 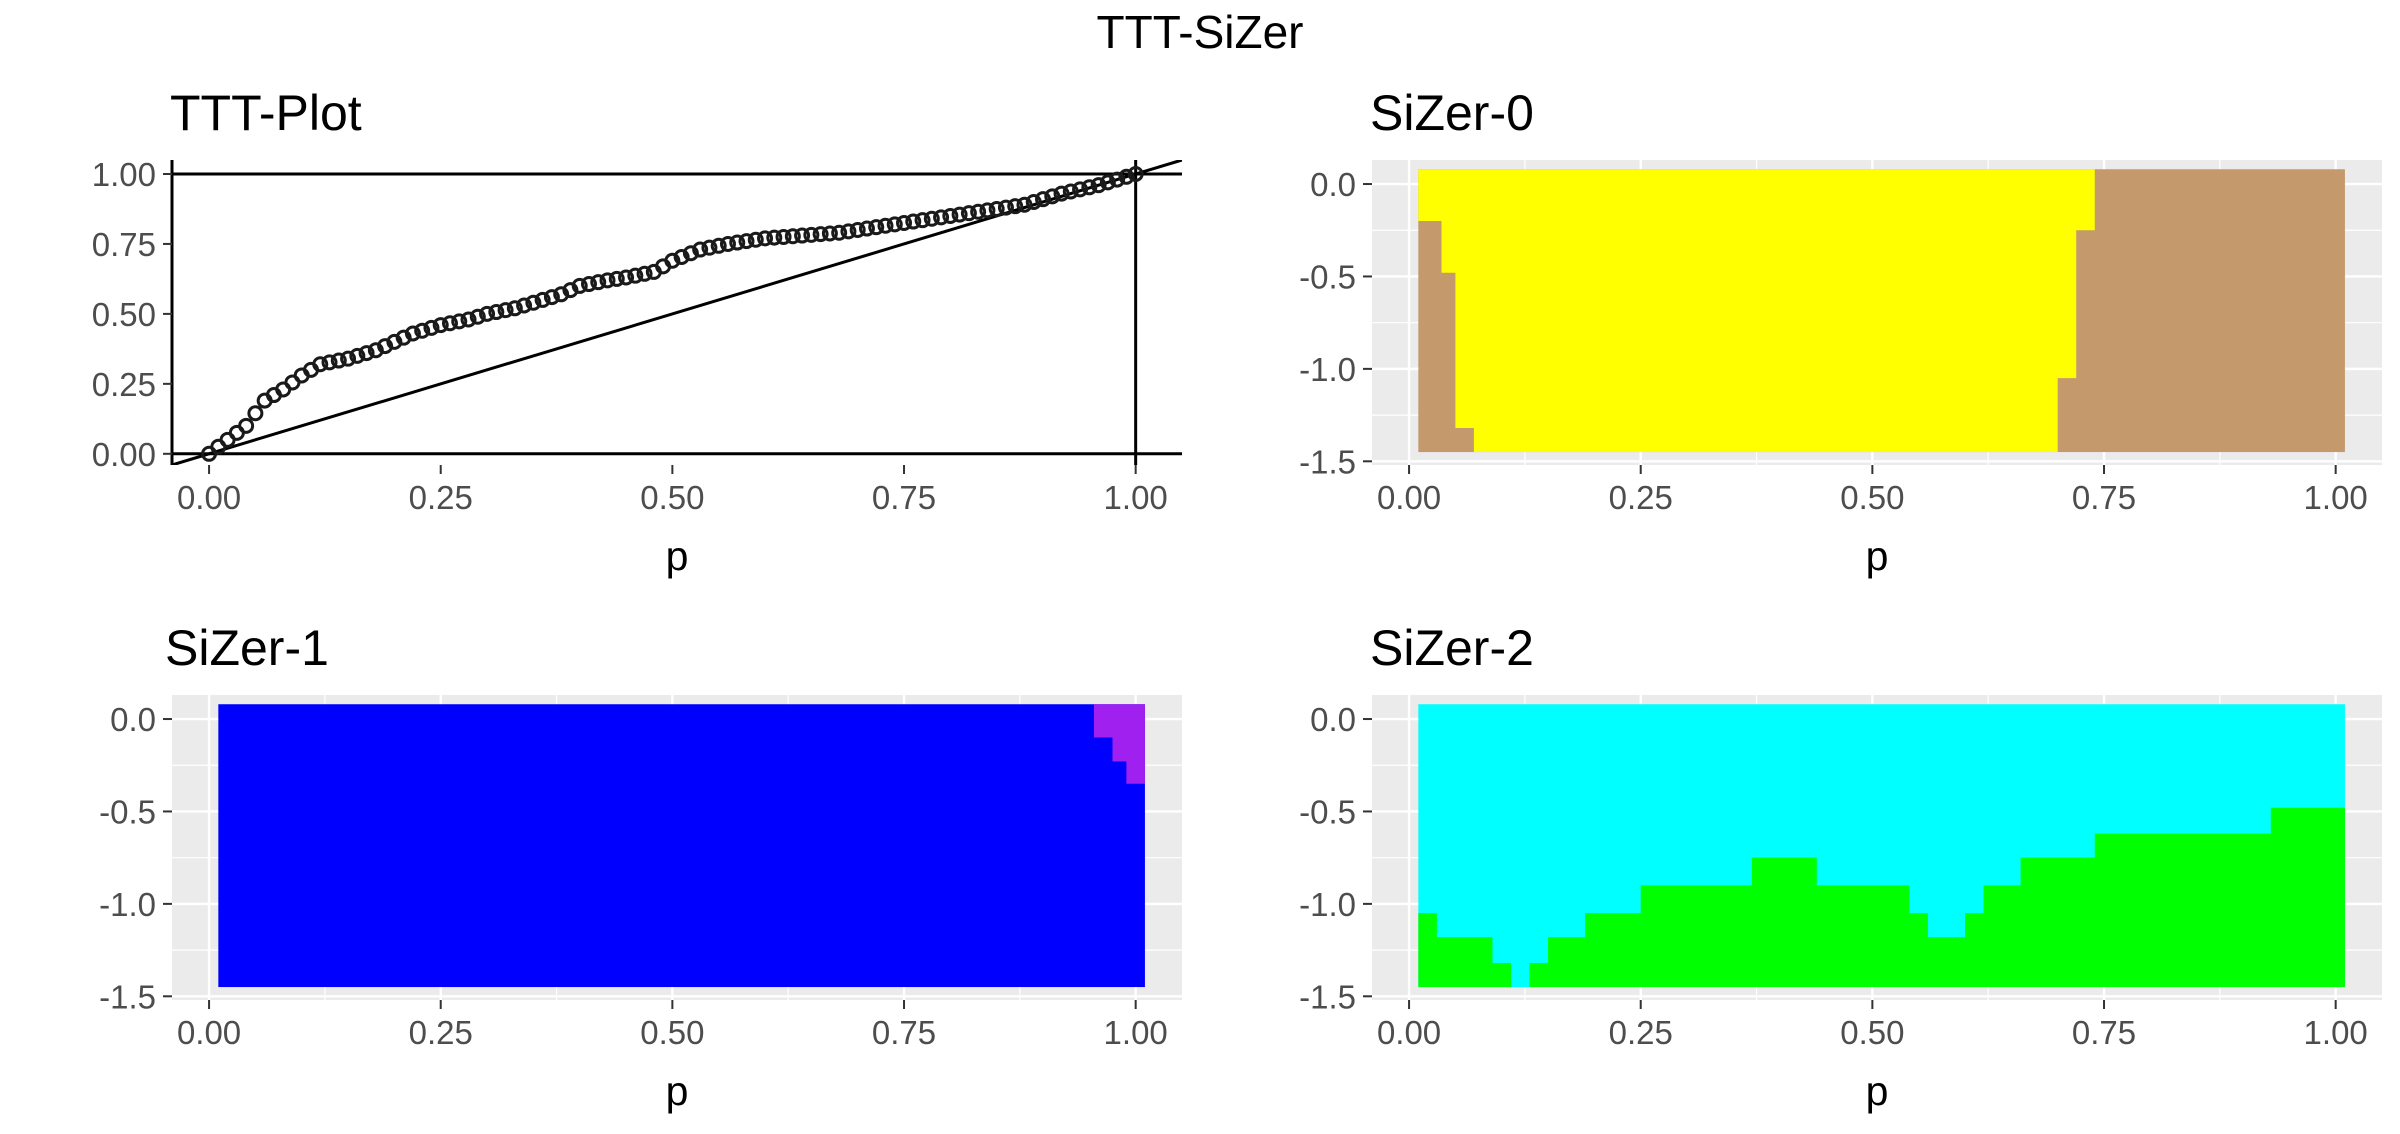 What do you see at coordinates (1200, 32) in the screenshot?
I see `figure-title: TTT-SiZer` at bounding box center [1200, 32].